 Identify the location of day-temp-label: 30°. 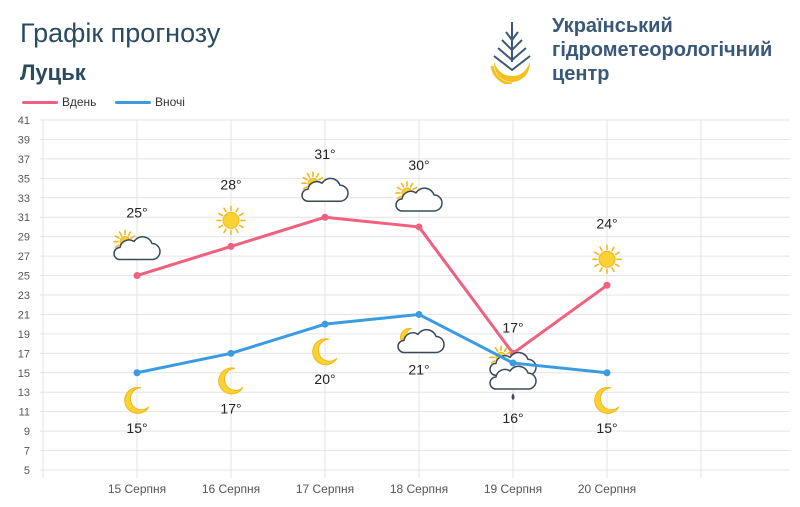
(418, 165).